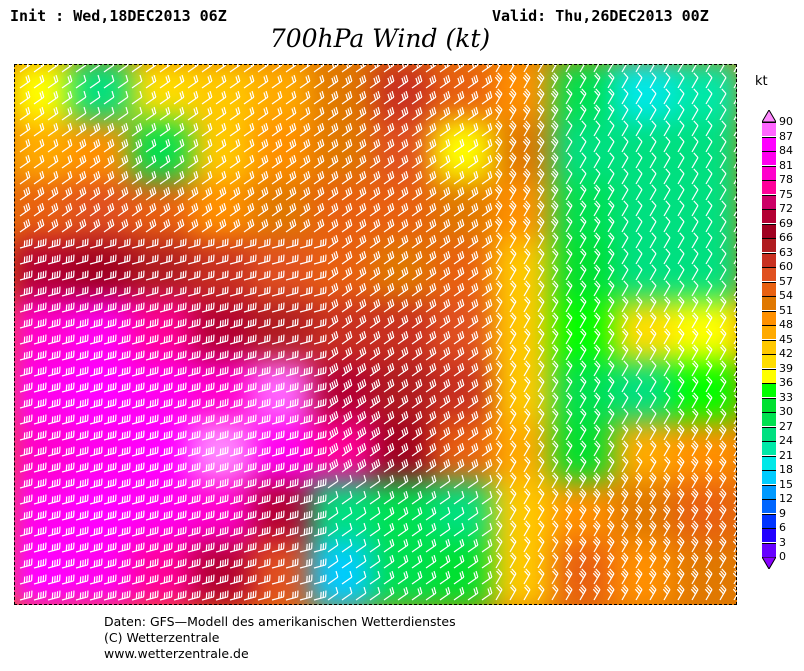 This screenshot has height=671, width=804. Describe the element at coordinates (786, 440) in the screenshot. I see `colorbar-tick-label: 24` at that location.